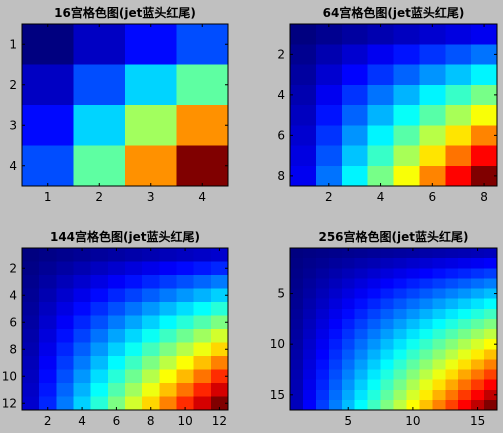 The image size is (503, 433). I want to click on x-tick-label: 8, so click(151, 421).